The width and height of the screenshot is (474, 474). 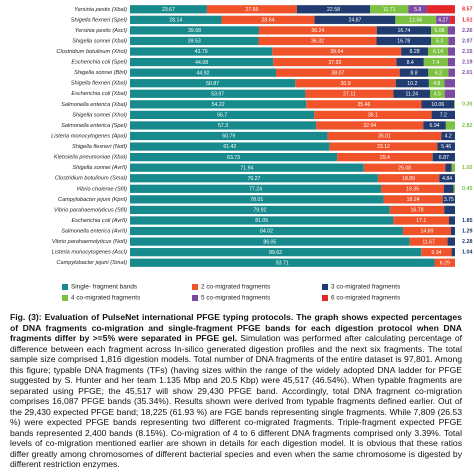 I want to click on segment-value-label: 16.78, so click(x=403, y=42).